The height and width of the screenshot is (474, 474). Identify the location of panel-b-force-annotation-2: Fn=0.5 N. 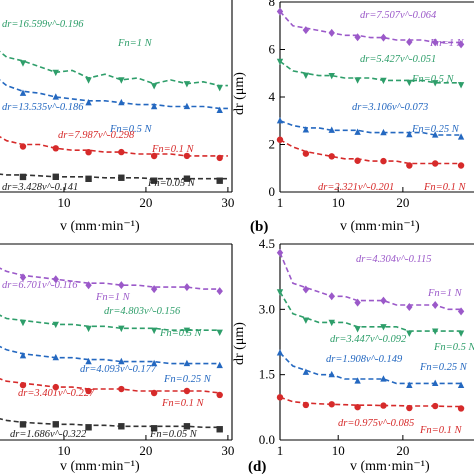
(432, 79).